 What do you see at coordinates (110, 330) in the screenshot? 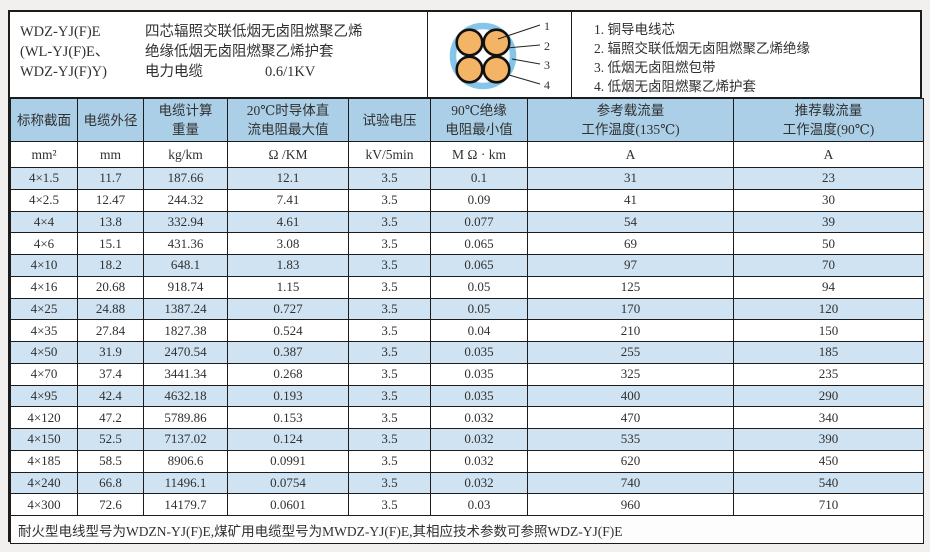
I see `table-cell: 27.84` at bounding box center [110, 330].